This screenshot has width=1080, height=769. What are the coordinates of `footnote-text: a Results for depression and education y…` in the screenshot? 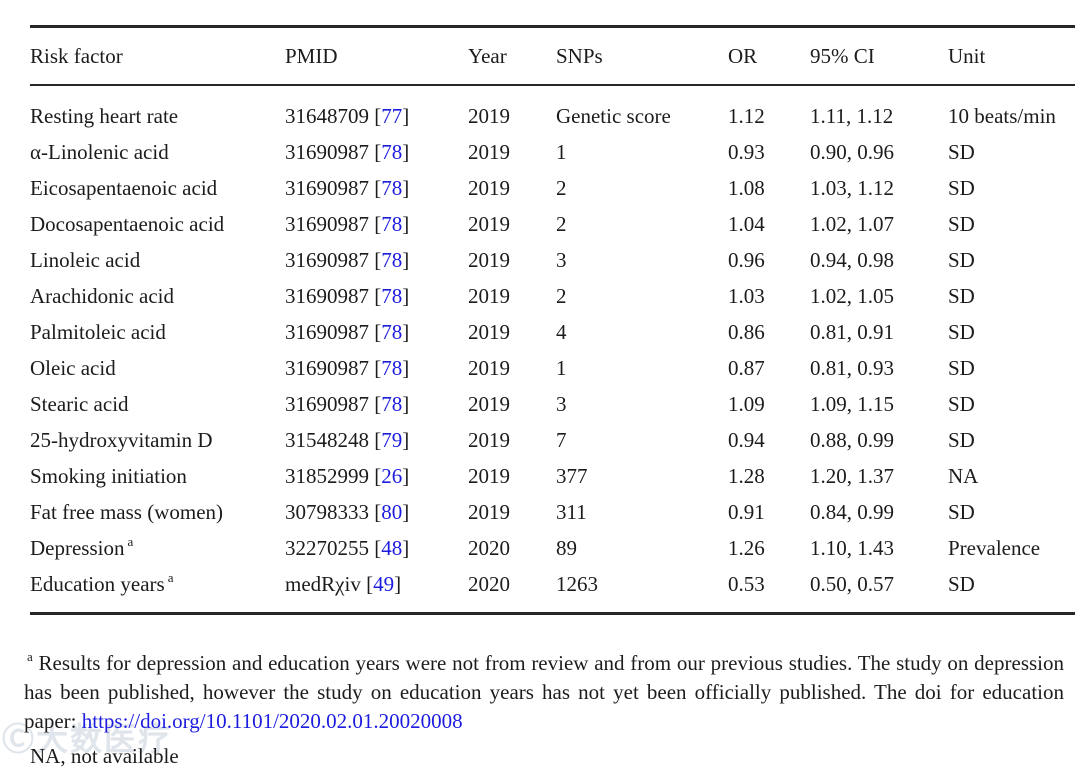 It's located at (544, 692).